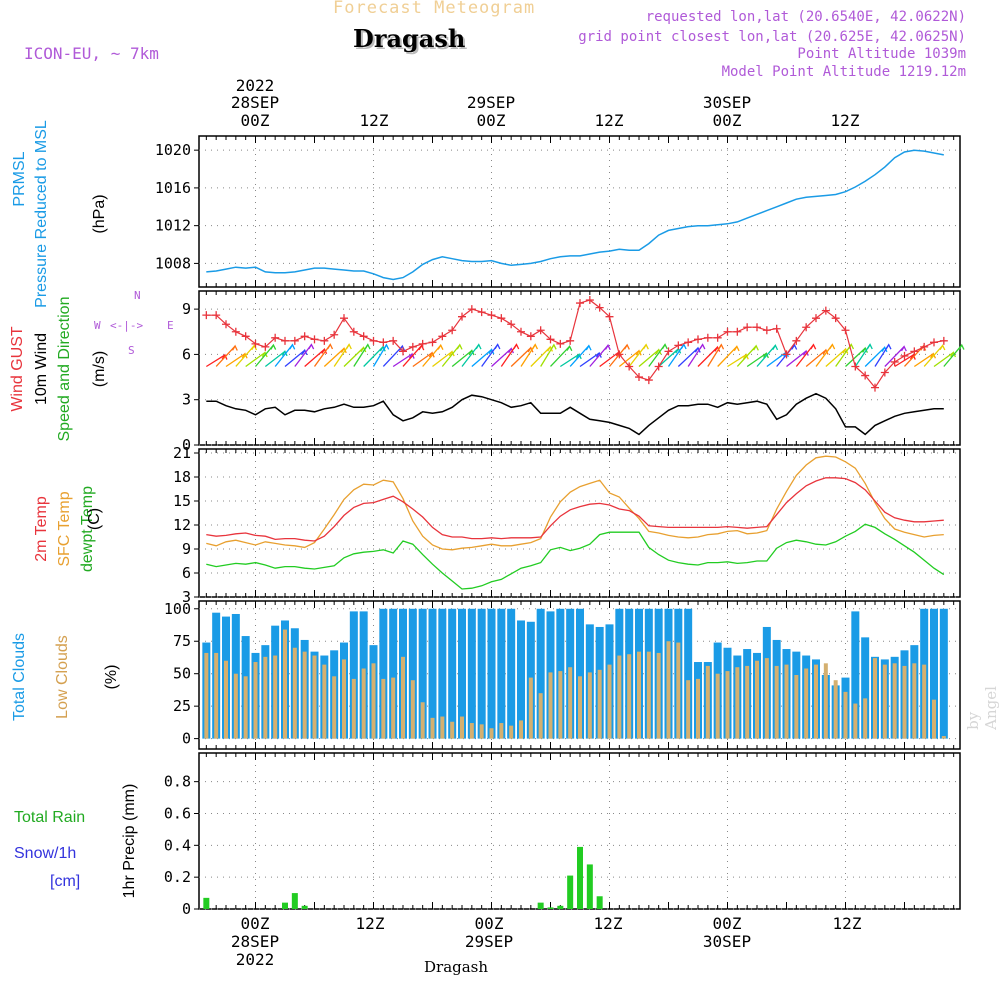  What do you see at coordinates (177, 845) in the screenshot?
I see `y-tick-label: 0.4` at bounding box center [177, 845].